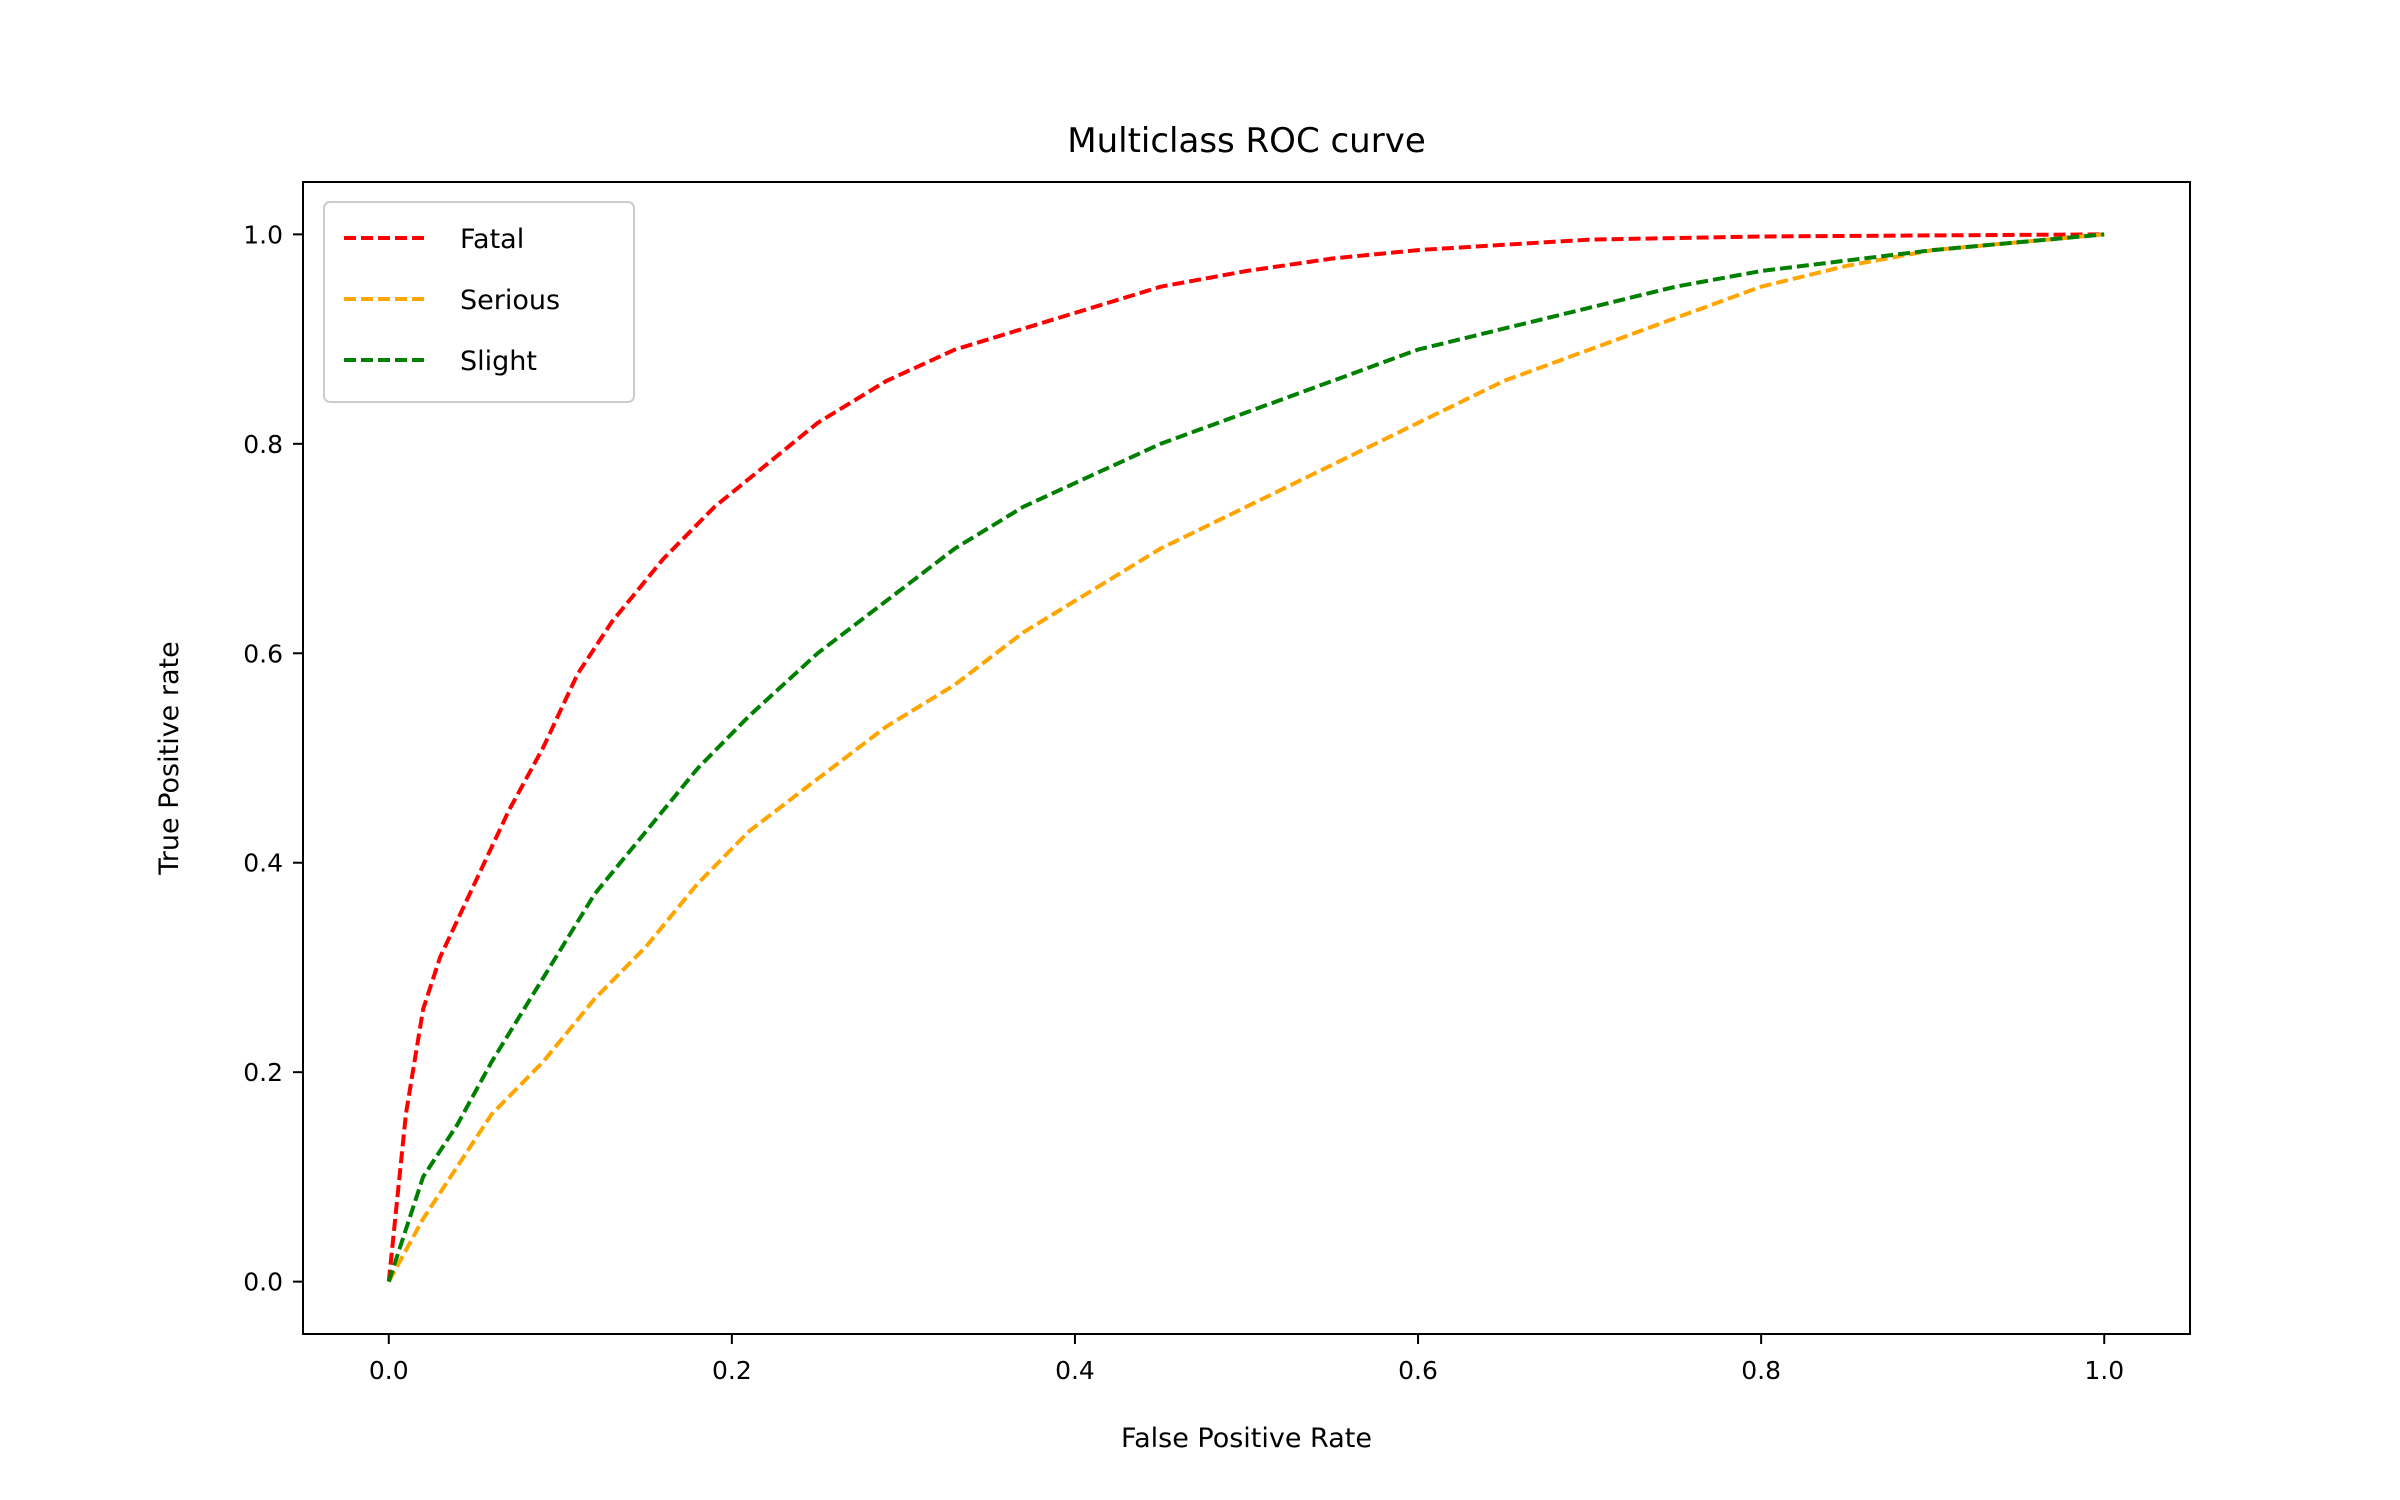 This screenshot has width=2400, height=1500. Describe the element at coordinates (1246, 141) in the screenshot. I see `chart-title: Multiclass ROC curve` at that location.